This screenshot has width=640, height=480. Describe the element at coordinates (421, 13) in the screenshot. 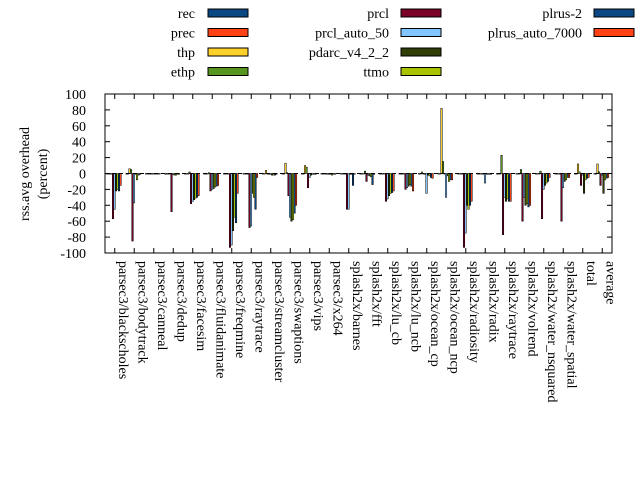

I see `legend-swatch-prcl` at that location.